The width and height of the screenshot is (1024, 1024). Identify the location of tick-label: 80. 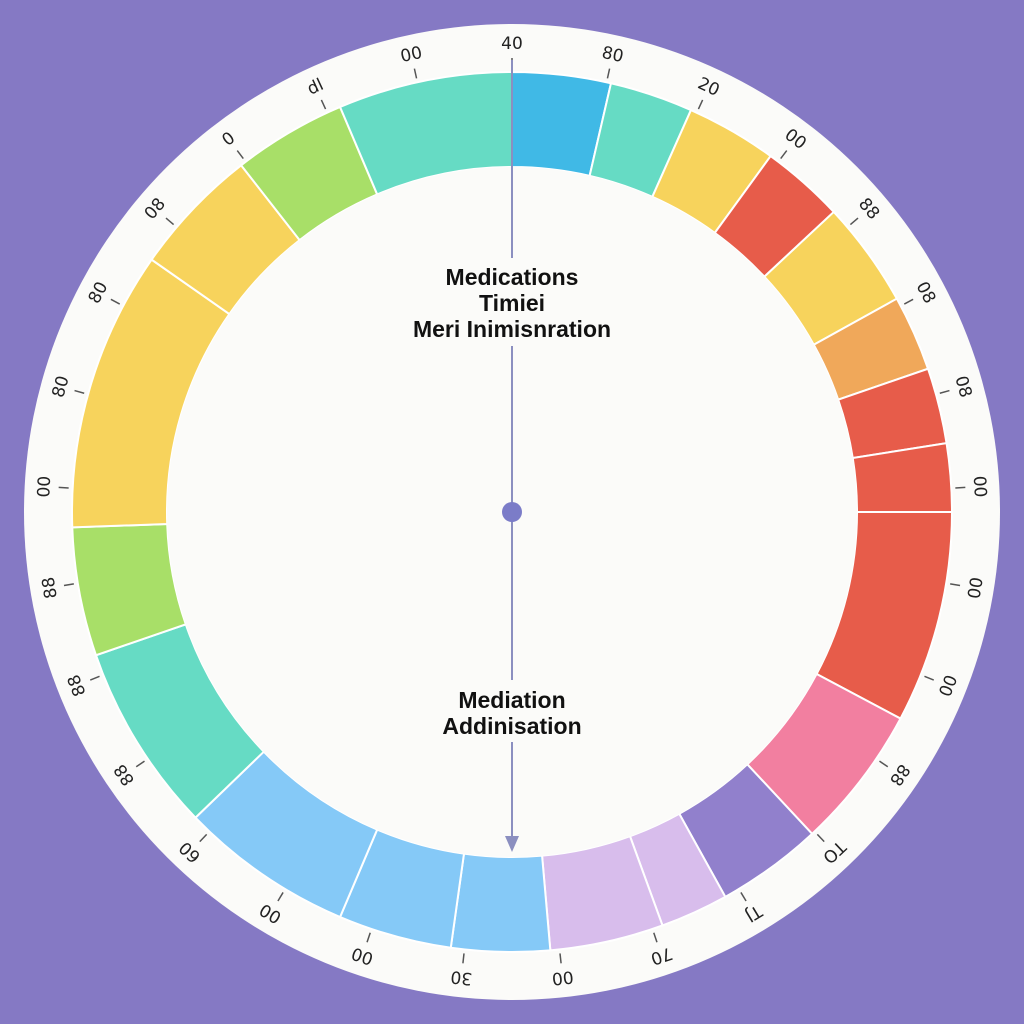
(612, 55).